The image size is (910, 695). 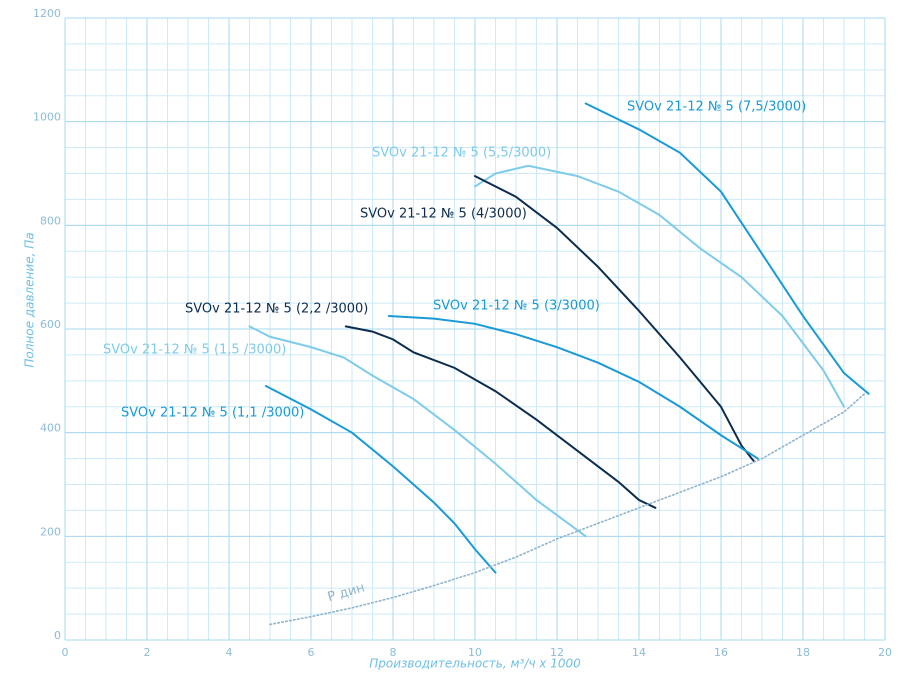 What do you see at coordinates (716, 107) in the screenshot?
I see `series-label: SVOv 21-12 № 5 (7,5/3000)` at bounding box center [716, 107].